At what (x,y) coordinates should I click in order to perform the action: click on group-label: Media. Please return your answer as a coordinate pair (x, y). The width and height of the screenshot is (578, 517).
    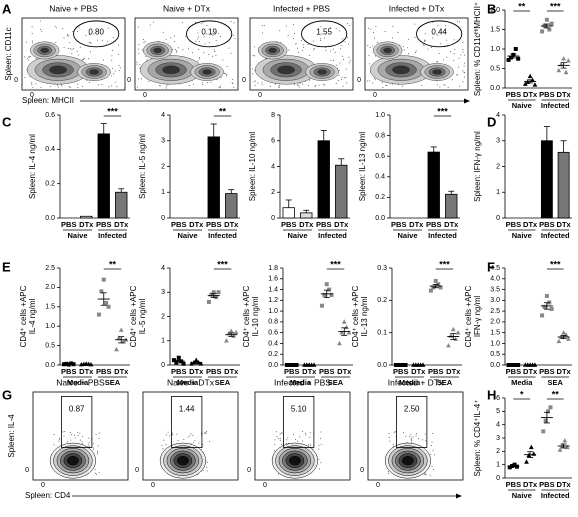
    Looking at the image, I should click on (522, 382).